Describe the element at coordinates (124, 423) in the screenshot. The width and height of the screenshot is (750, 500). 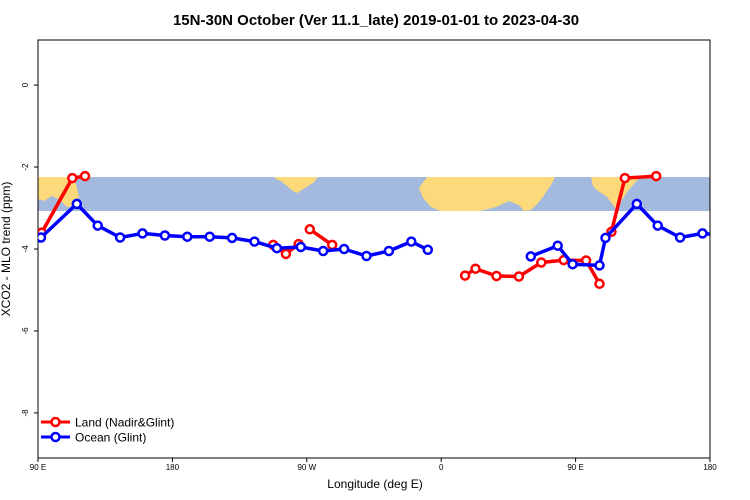
I see `legend-land-label: Land (Nadir&Glint)` at that location.